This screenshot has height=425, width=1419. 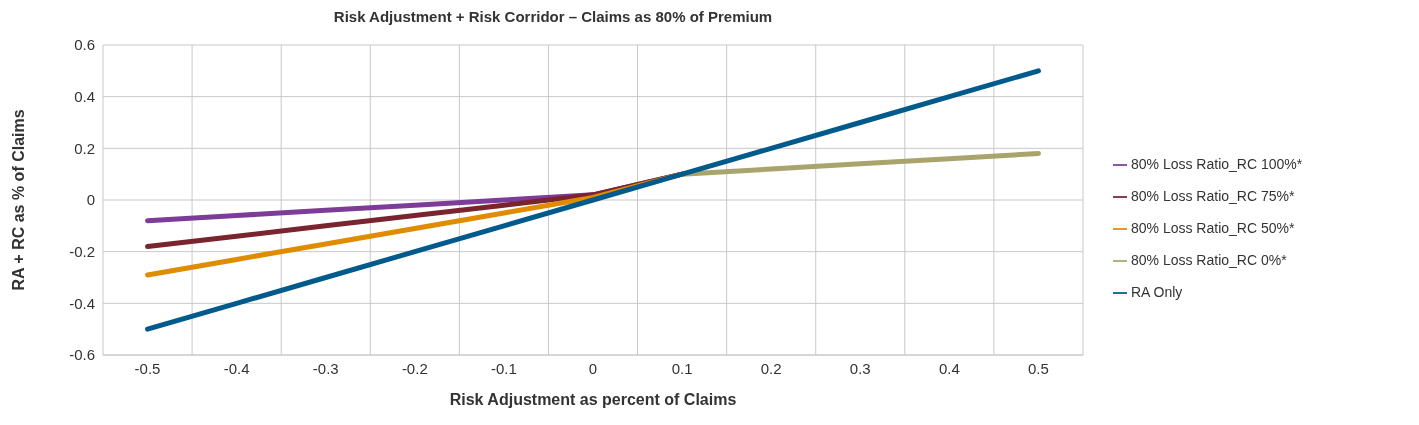 What do you see at coordinates (90, 200) in the screenshot?
I see `y-tick-label: 0` at bounding box center [90, 200].